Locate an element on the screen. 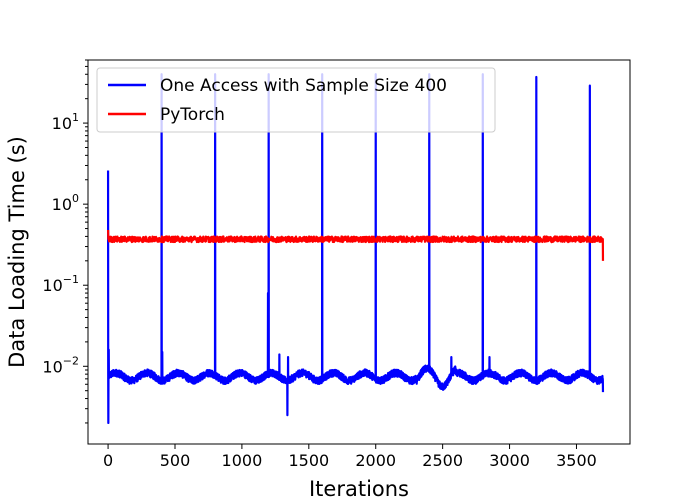 This screenshot has width=700, height=500. x-tick-label: 0 is located at coordinates (108, 460).